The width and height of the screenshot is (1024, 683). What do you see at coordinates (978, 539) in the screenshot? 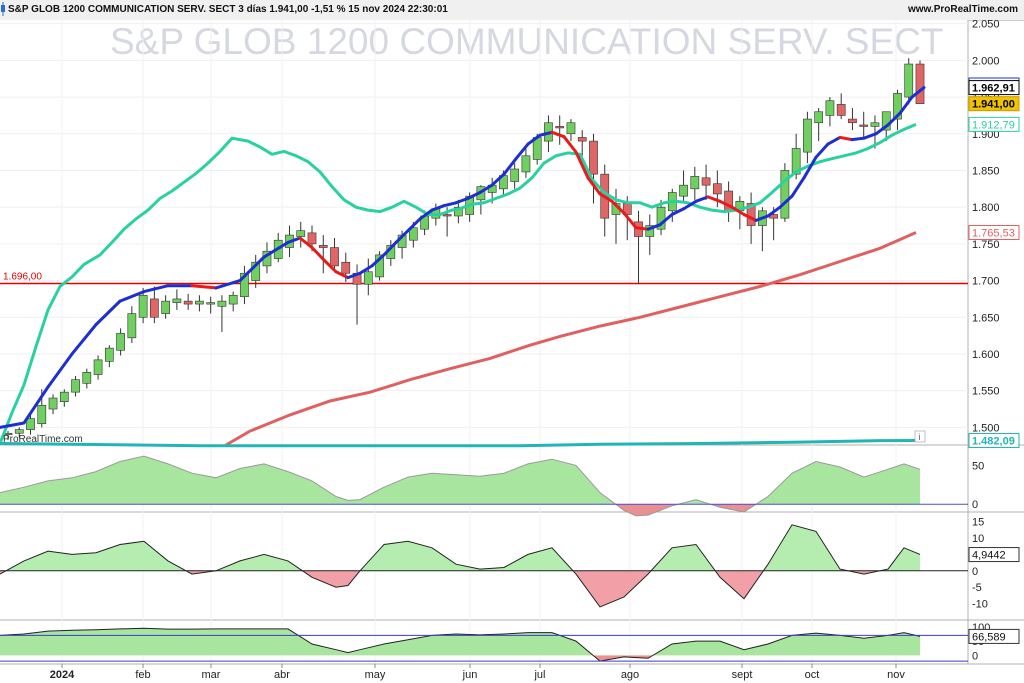
I see `oscillator-y-tick: 10` at bounding box center [978, 539].